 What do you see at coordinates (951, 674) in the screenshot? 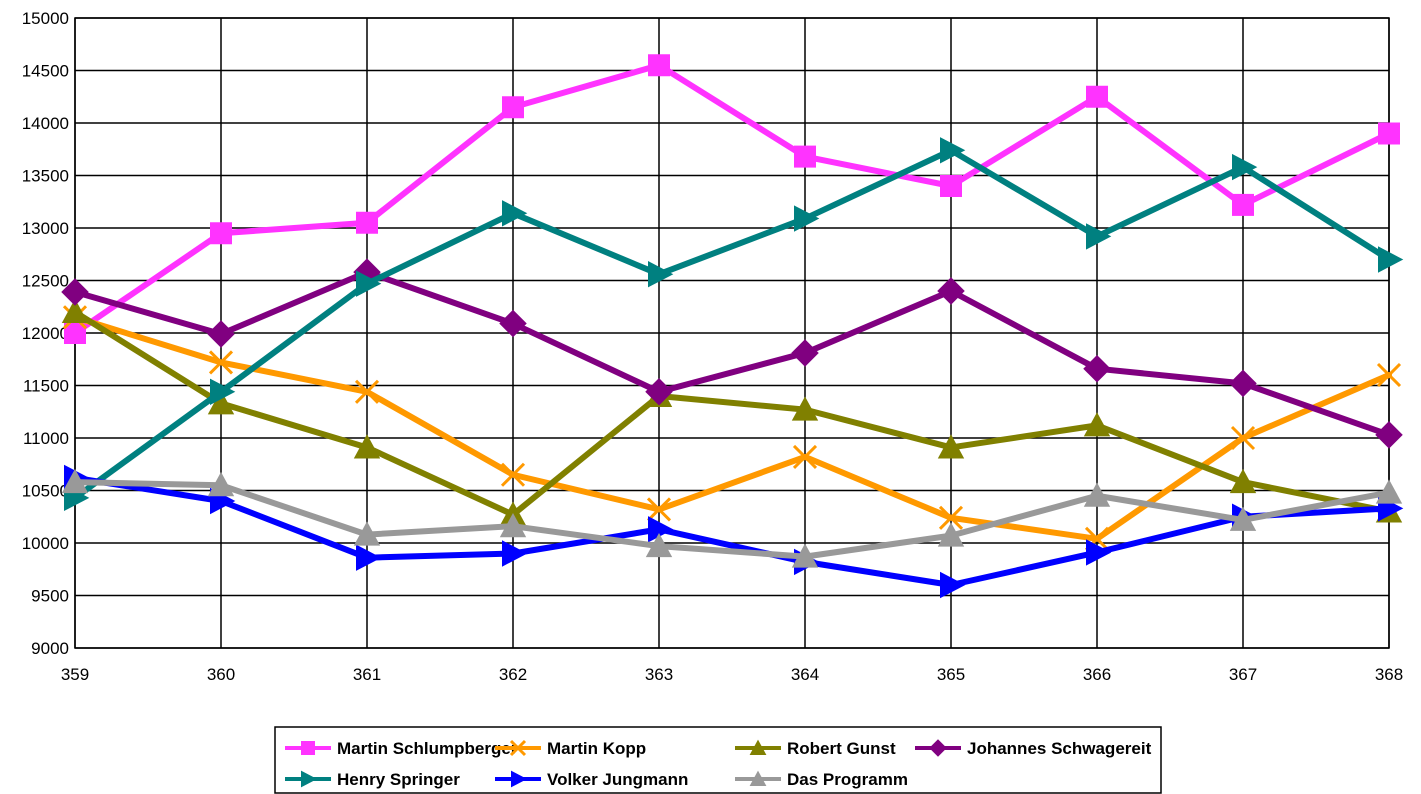
I see `x-tick-label: 365` at bounding box center [951, 674].